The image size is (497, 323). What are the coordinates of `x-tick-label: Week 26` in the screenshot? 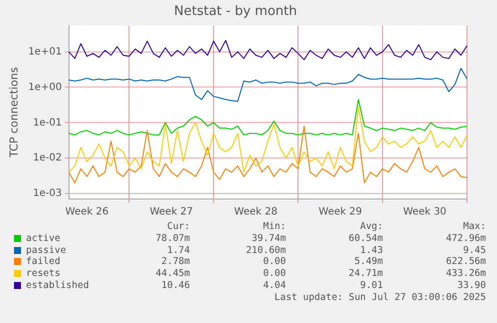 It's located at (87, 212).